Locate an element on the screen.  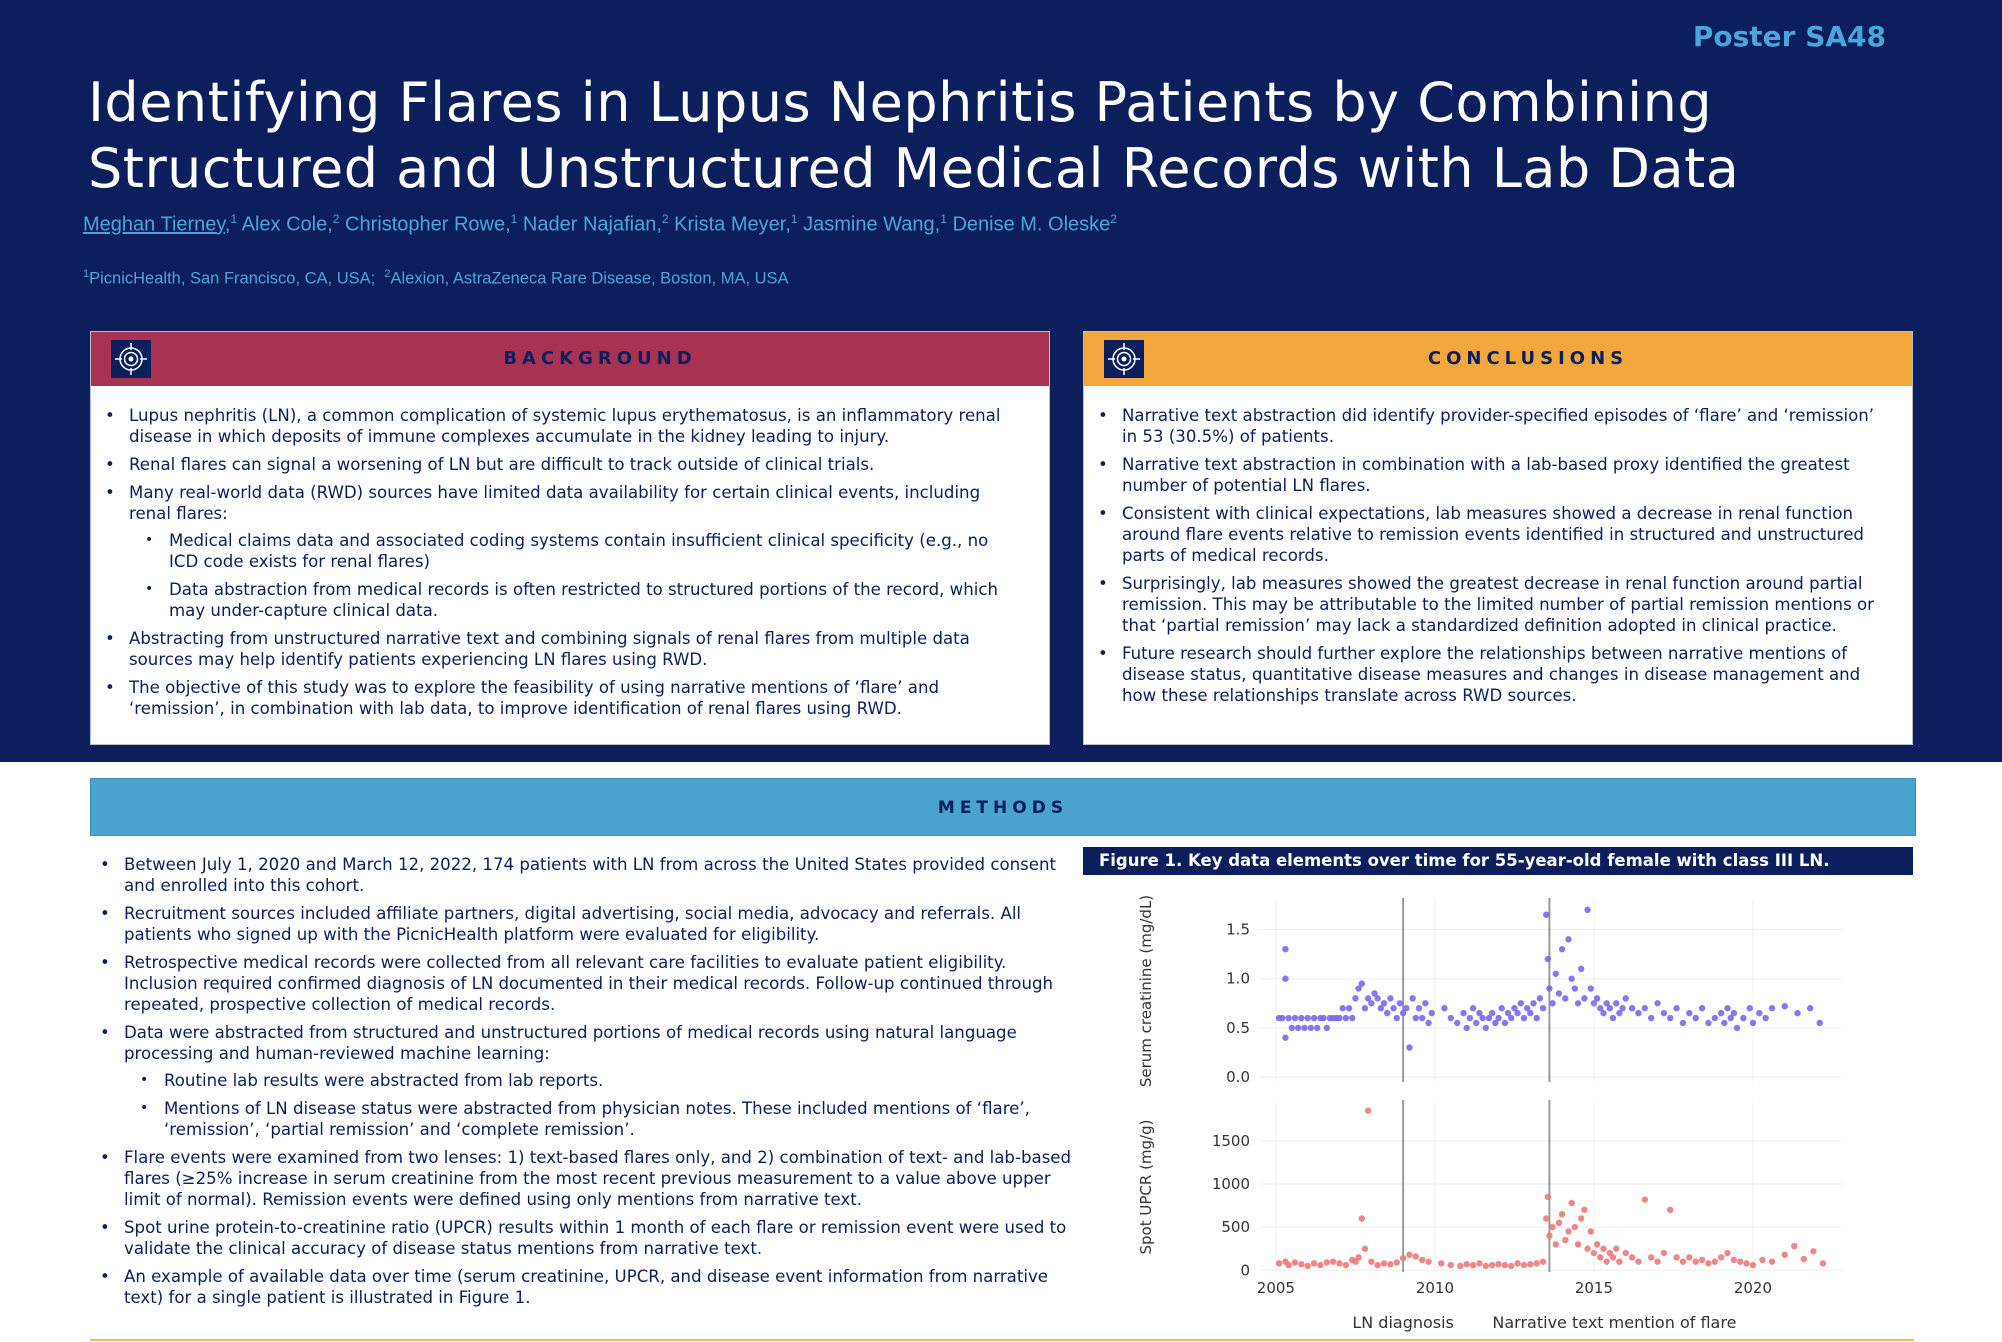
affil-sup-1: 1 is located at coordinates (86, 274).